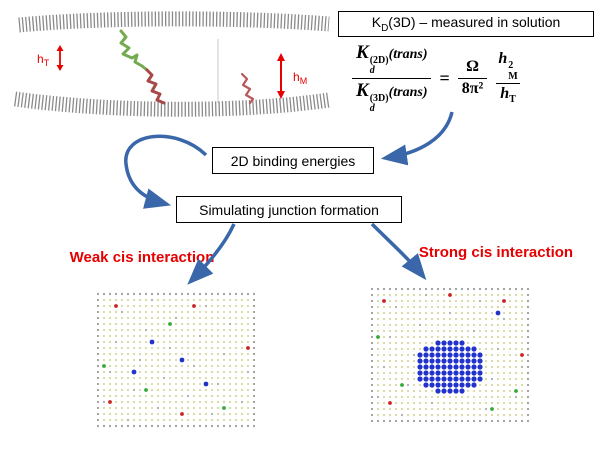  What do you see at coordinates (293, 160) in the screenshot?
I see `binding-energies-box: 2D binding energies` at bounding box center [293, 160].